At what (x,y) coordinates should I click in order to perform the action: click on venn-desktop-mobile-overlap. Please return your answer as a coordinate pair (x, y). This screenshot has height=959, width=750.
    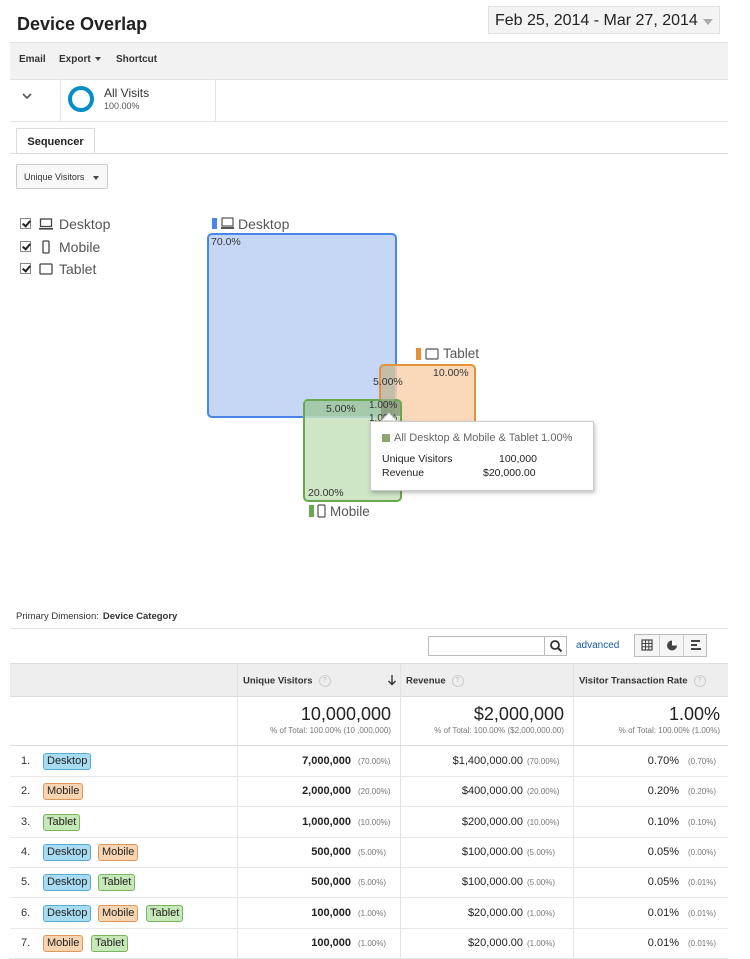
    Looking at the image, I should click on (350, 408).